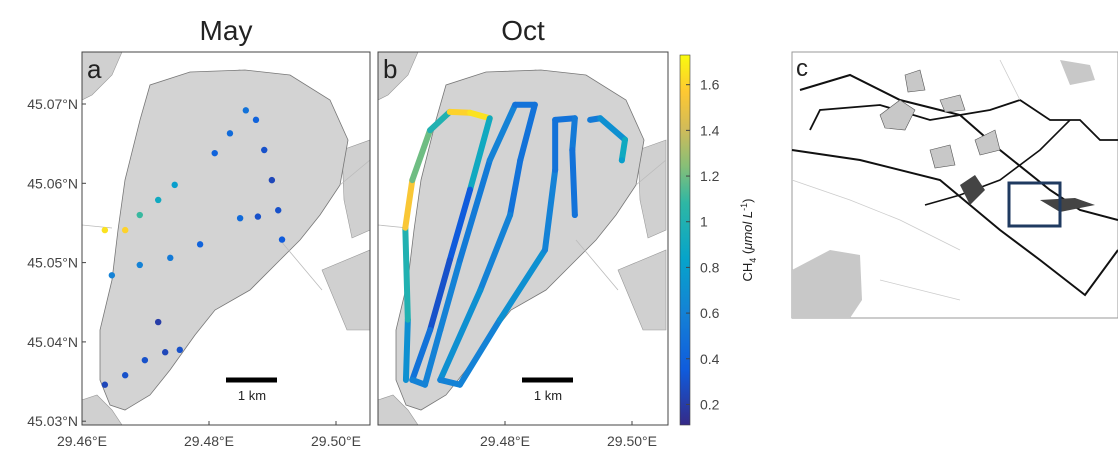  What do you see at coordinates (52, 104) in the screenshot?
I see `y-tick-label: 45.07°N` at bounding box center [52, 104].